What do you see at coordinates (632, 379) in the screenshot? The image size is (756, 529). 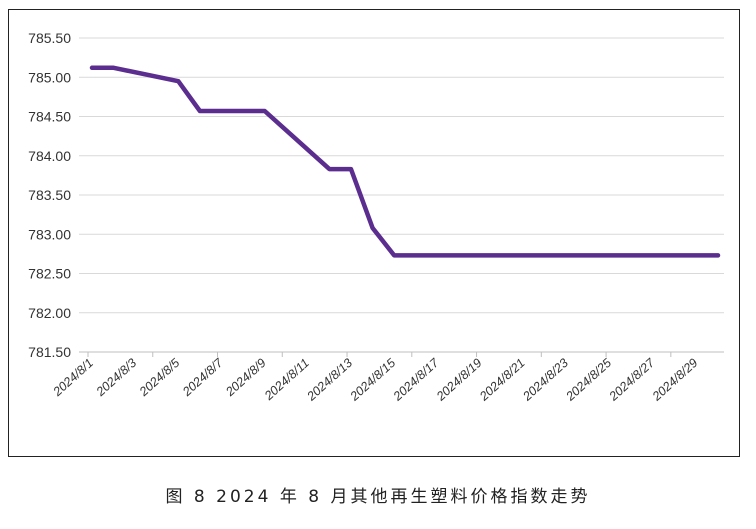 I see `x-tick-label: 2024/8/27` at bounding box center [632, 379].